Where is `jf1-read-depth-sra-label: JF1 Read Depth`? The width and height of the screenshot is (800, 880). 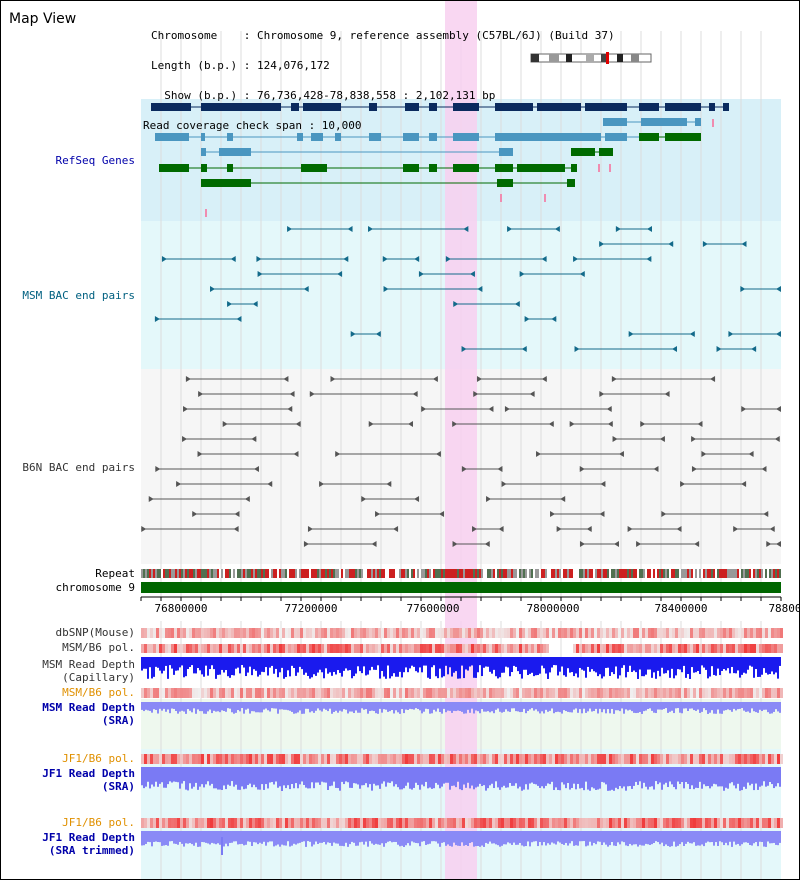
jf1-read-depth-sra-label: JF1 Read Depth is located at coordinates (88, 773).